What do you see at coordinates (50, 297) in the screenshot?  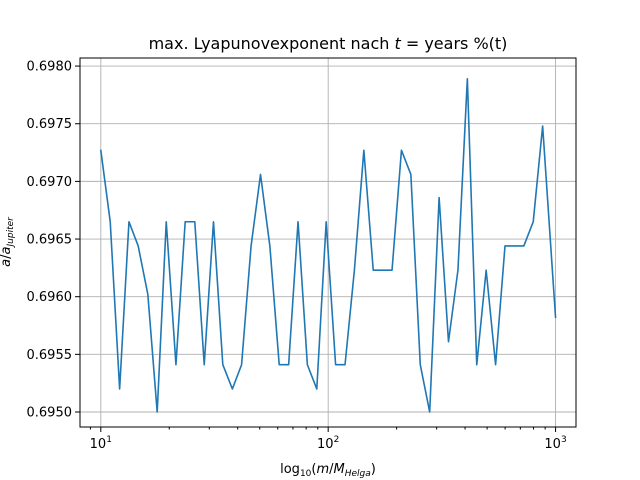 I see `y-tick-label: 0.6960` at bounding box center [50, 297].